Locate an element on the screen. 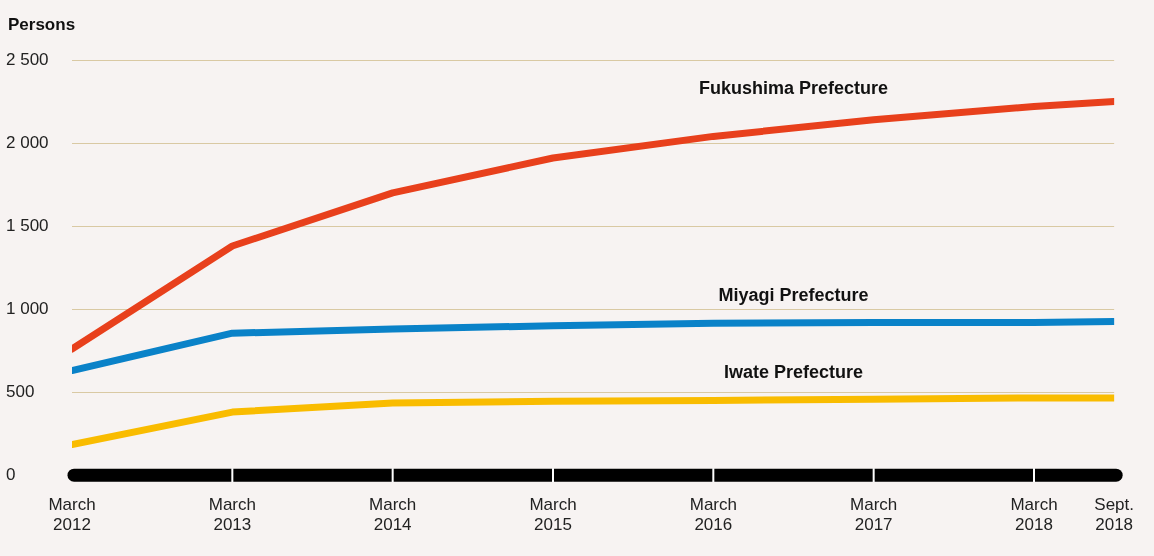 This screenshot has height=556, width=1154. x-tick-label: Sept. 2018 is located at coordinates (1114, 515).